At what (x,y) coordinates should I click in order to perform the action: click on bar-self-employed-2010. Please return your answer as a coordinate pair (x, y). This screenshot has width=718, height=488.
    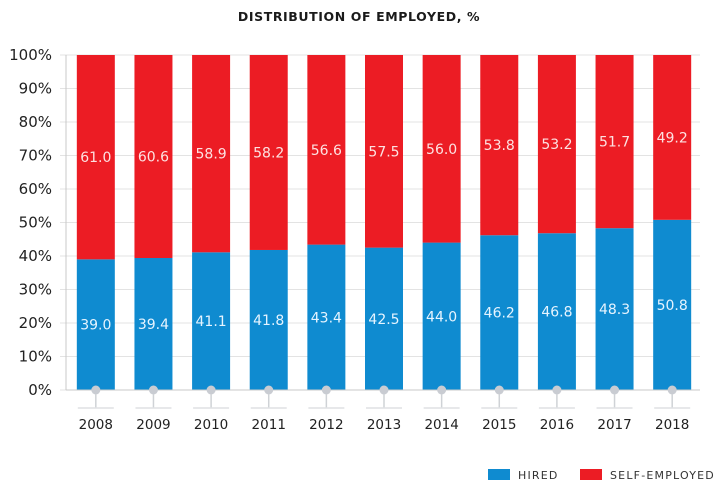
    Looking at the image, I should click on (211, 154).